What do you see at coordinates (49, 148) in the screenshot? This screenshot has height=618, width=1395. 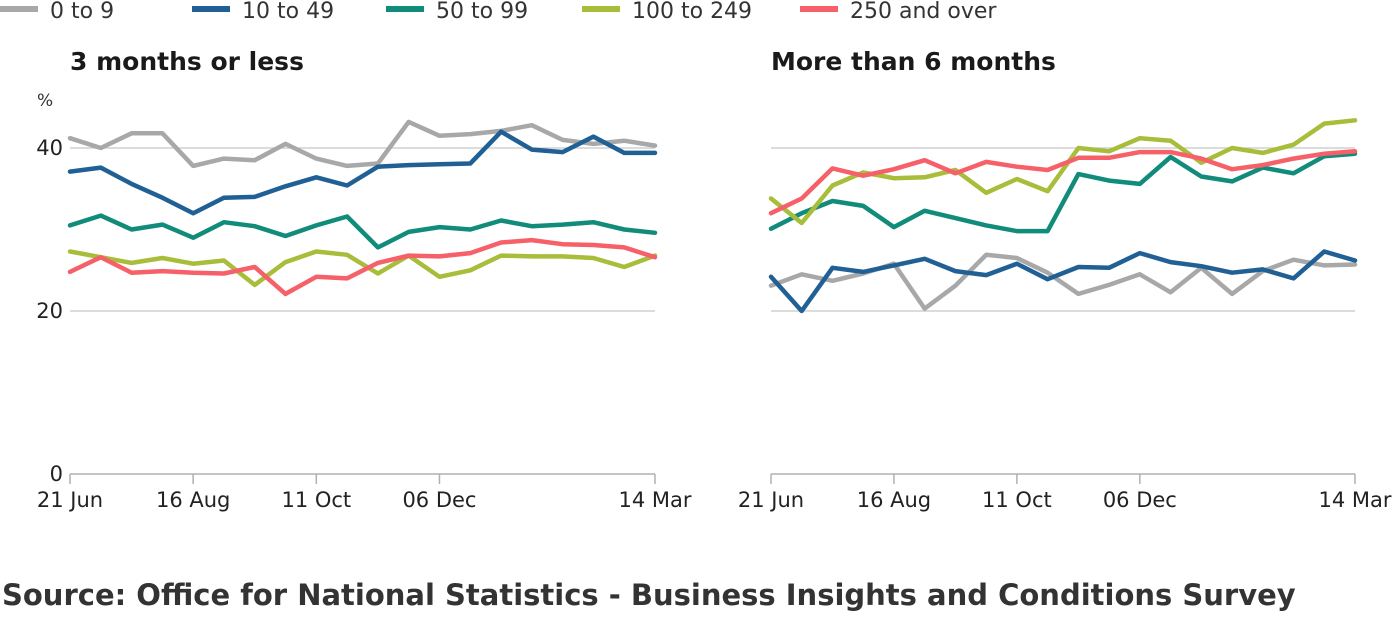 I see `y-tick-label-40: 40` at bounding box center [49, 148].